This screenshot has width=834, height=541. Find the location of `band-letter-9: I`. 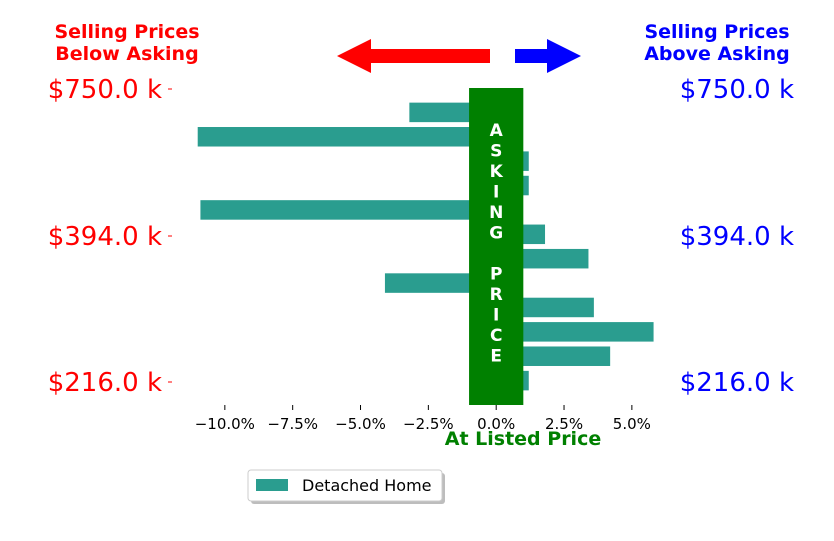

band-letter-9: I is located at coordinates (496, 316).